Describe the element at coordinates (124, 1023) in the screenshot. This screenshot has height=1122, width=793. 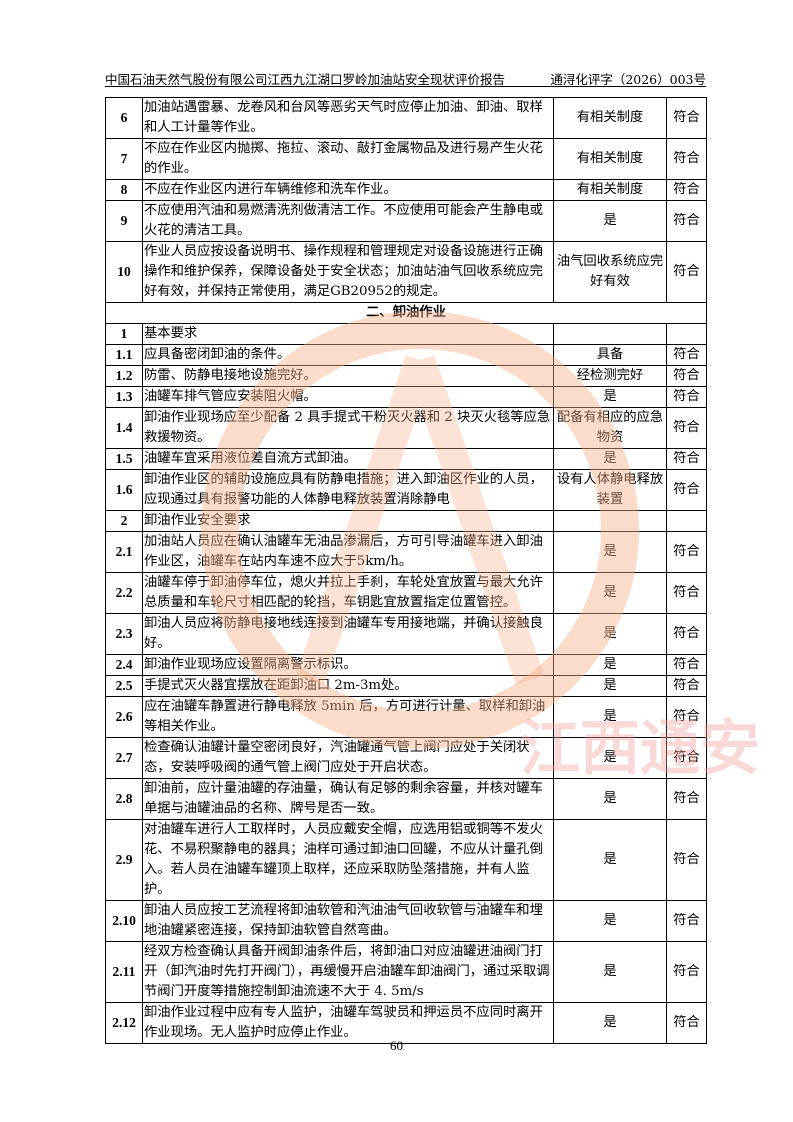
I see `item-number: 2.12` at that location.